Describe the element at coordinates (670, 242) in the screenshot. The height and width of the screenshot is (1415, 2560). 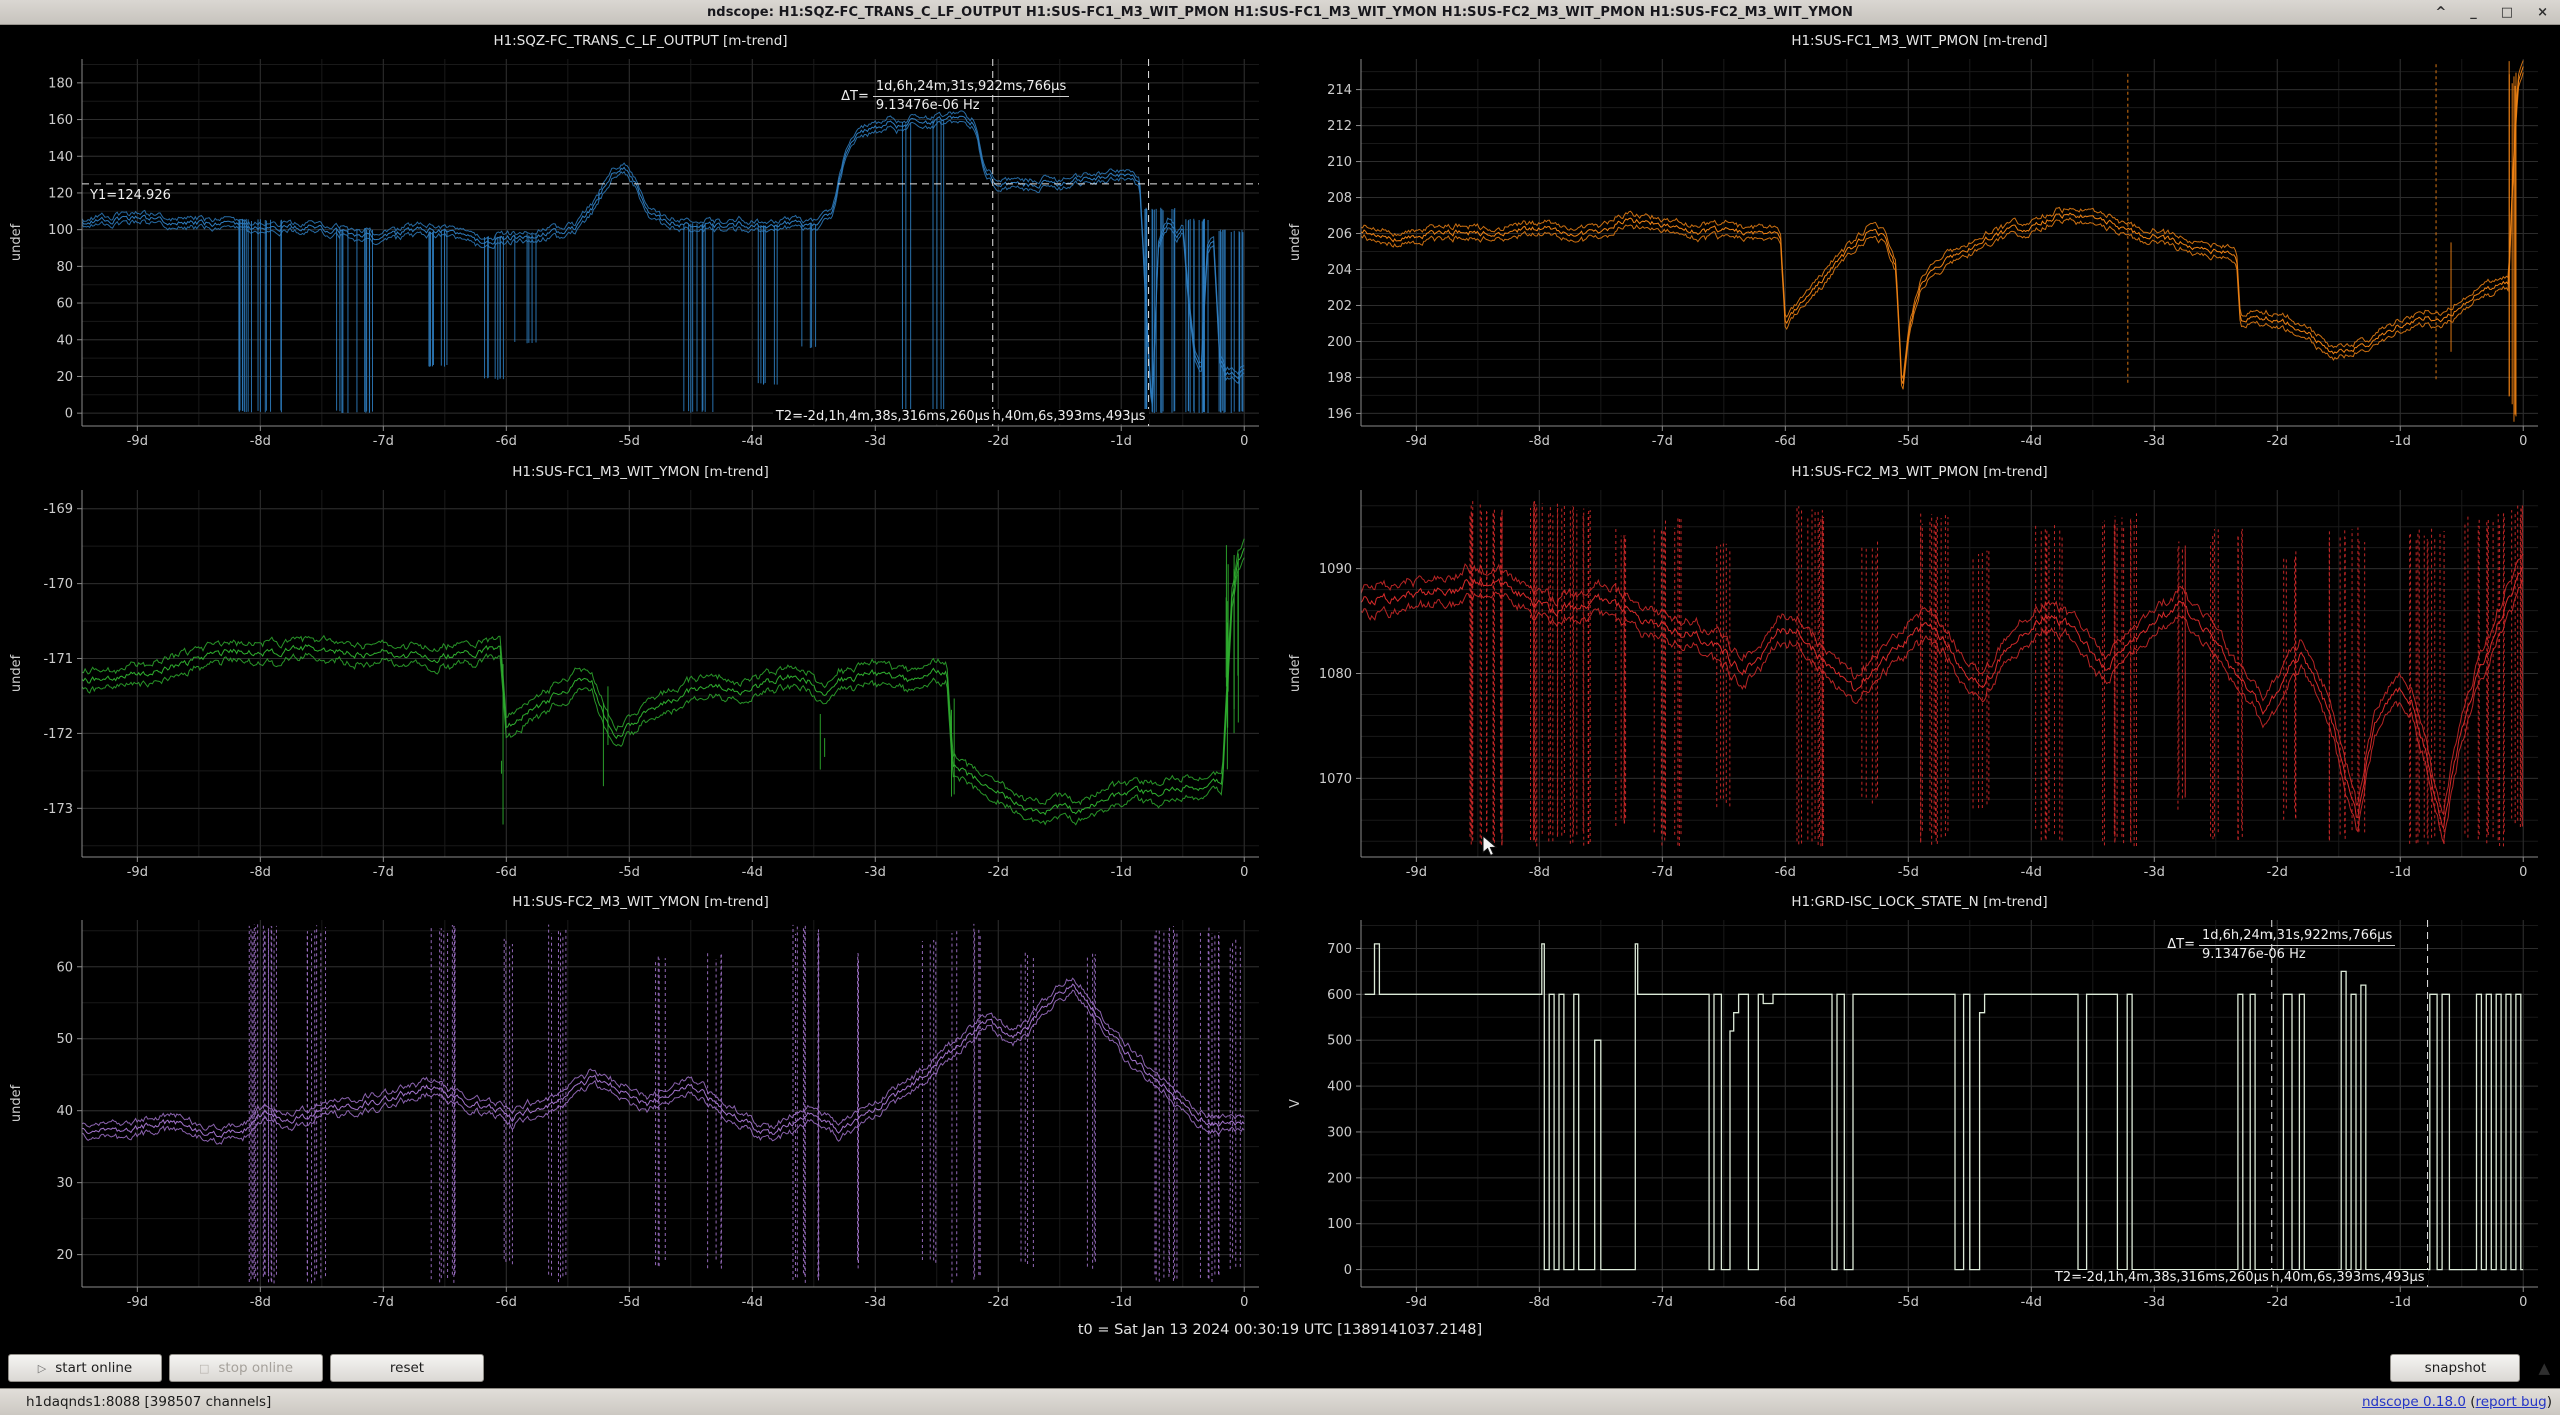
I see `cursor-lines` at that location.